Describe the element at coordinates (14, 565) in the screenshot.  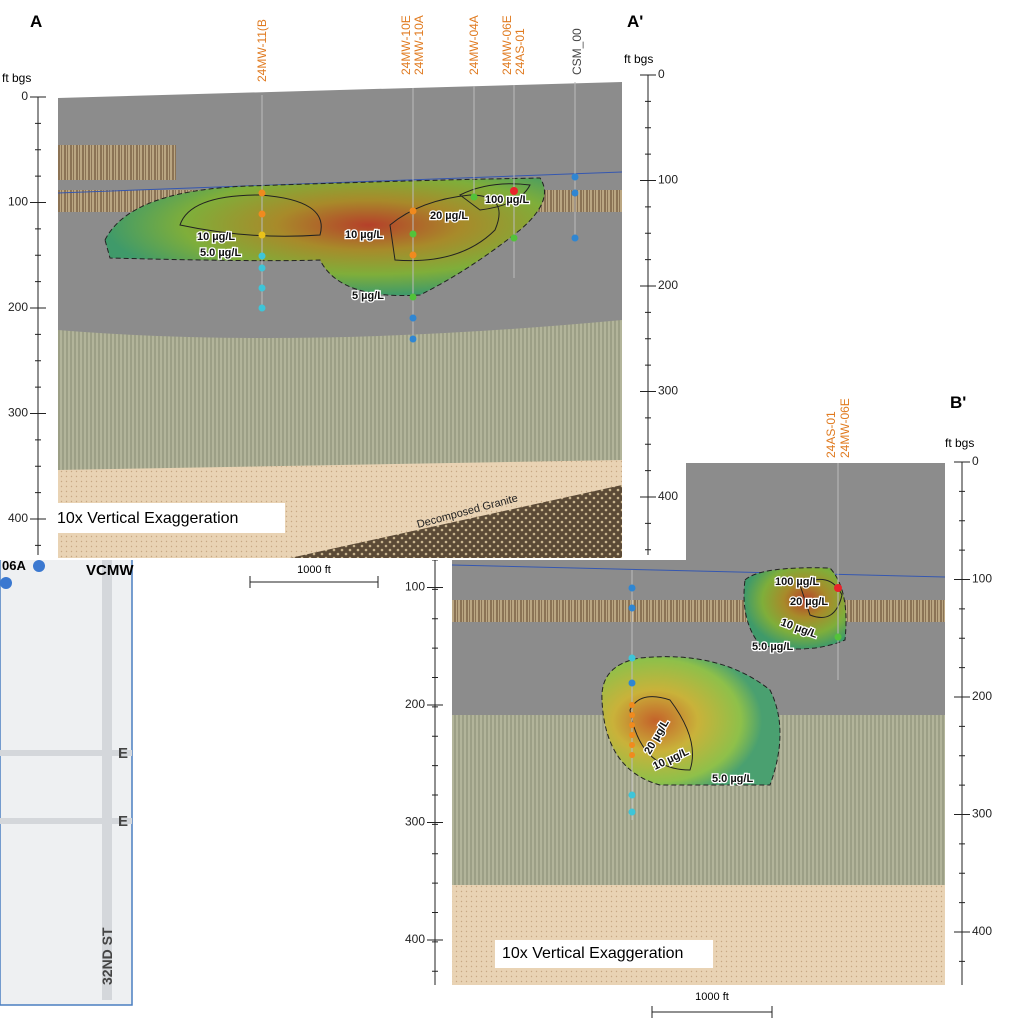
I see `map-label: 06A` at that location.